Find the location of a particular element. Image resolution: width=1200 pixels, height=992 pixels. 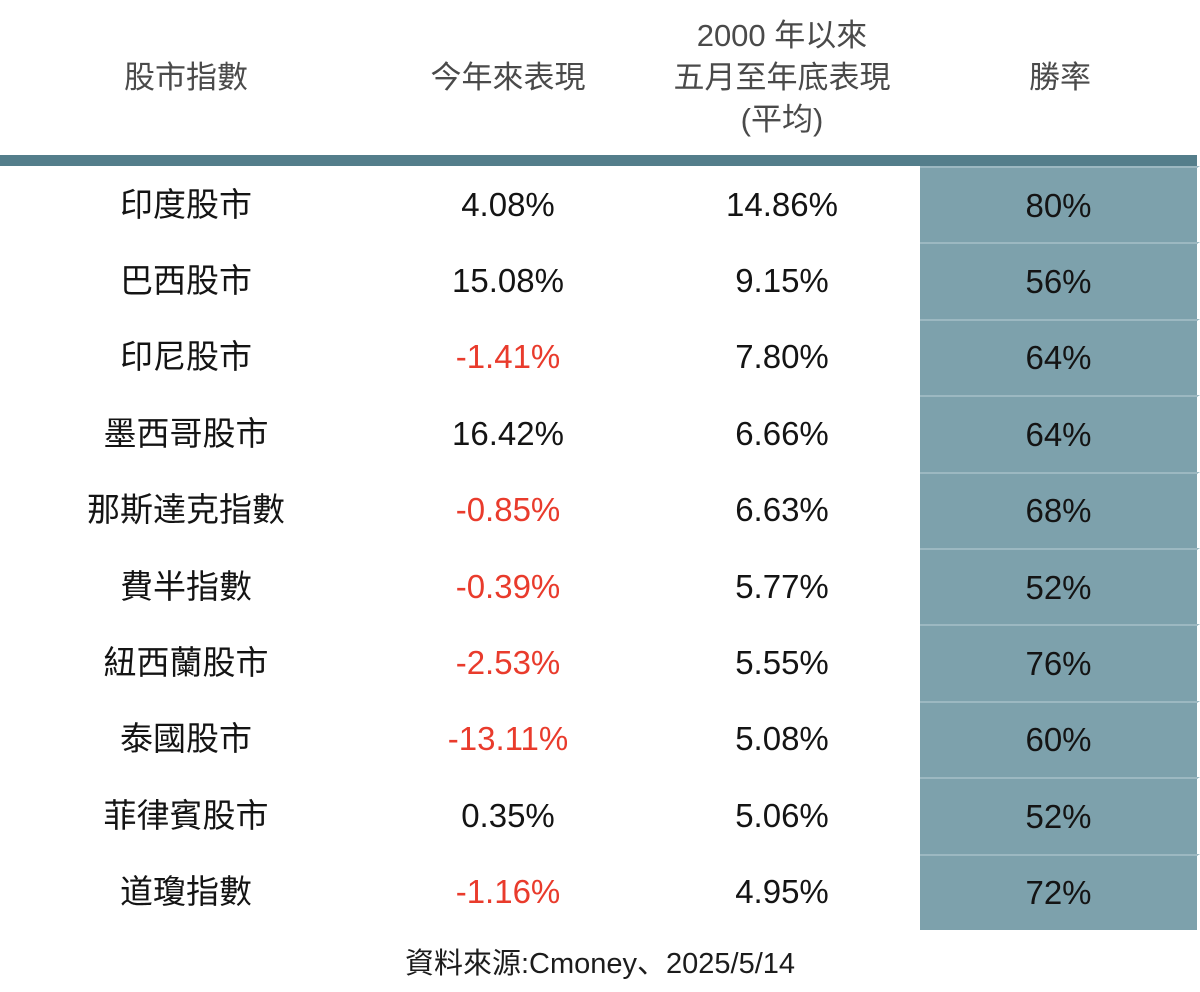

table-row: 巴西股市 15.08% 9.15% 56% is located at coordinates (600, 280).